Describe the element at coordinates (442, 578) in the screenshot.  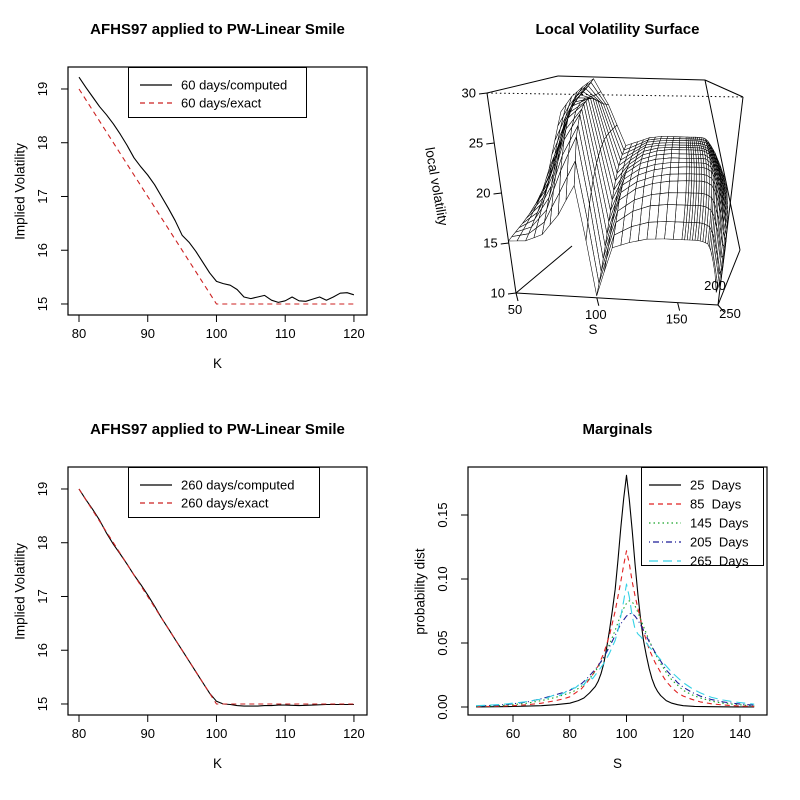
I see `y-tick-label: 0.10` at that location.